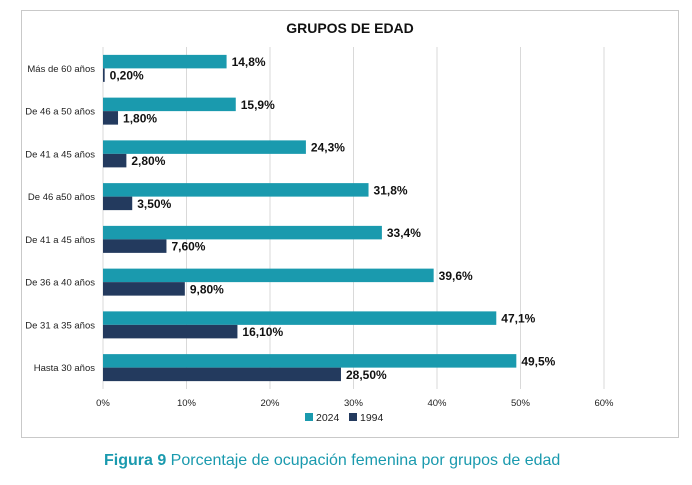 The height and width of the screenshot is (485, 692). I want to click on category-label: Hasta 30 años, so click(65, 368).